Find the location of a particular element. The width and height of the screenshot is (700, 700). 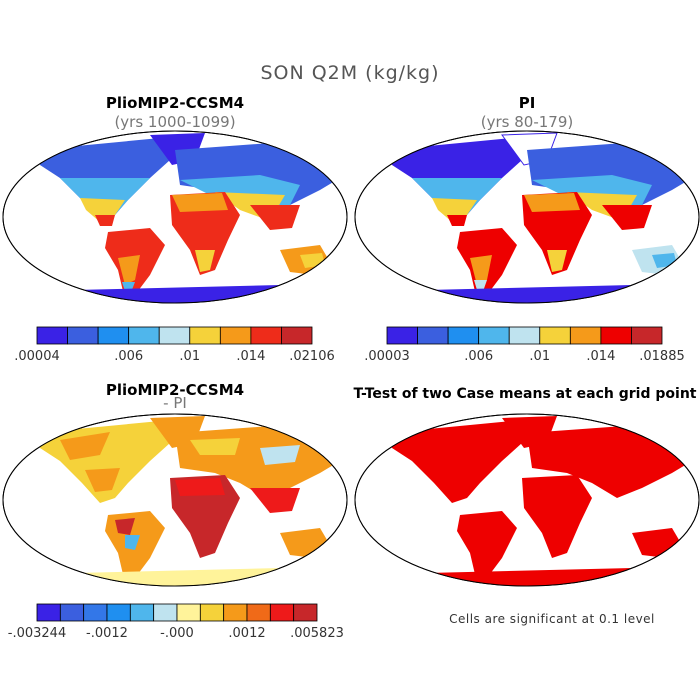

cb3-label: -.000 is located at coordinates (177, 633).